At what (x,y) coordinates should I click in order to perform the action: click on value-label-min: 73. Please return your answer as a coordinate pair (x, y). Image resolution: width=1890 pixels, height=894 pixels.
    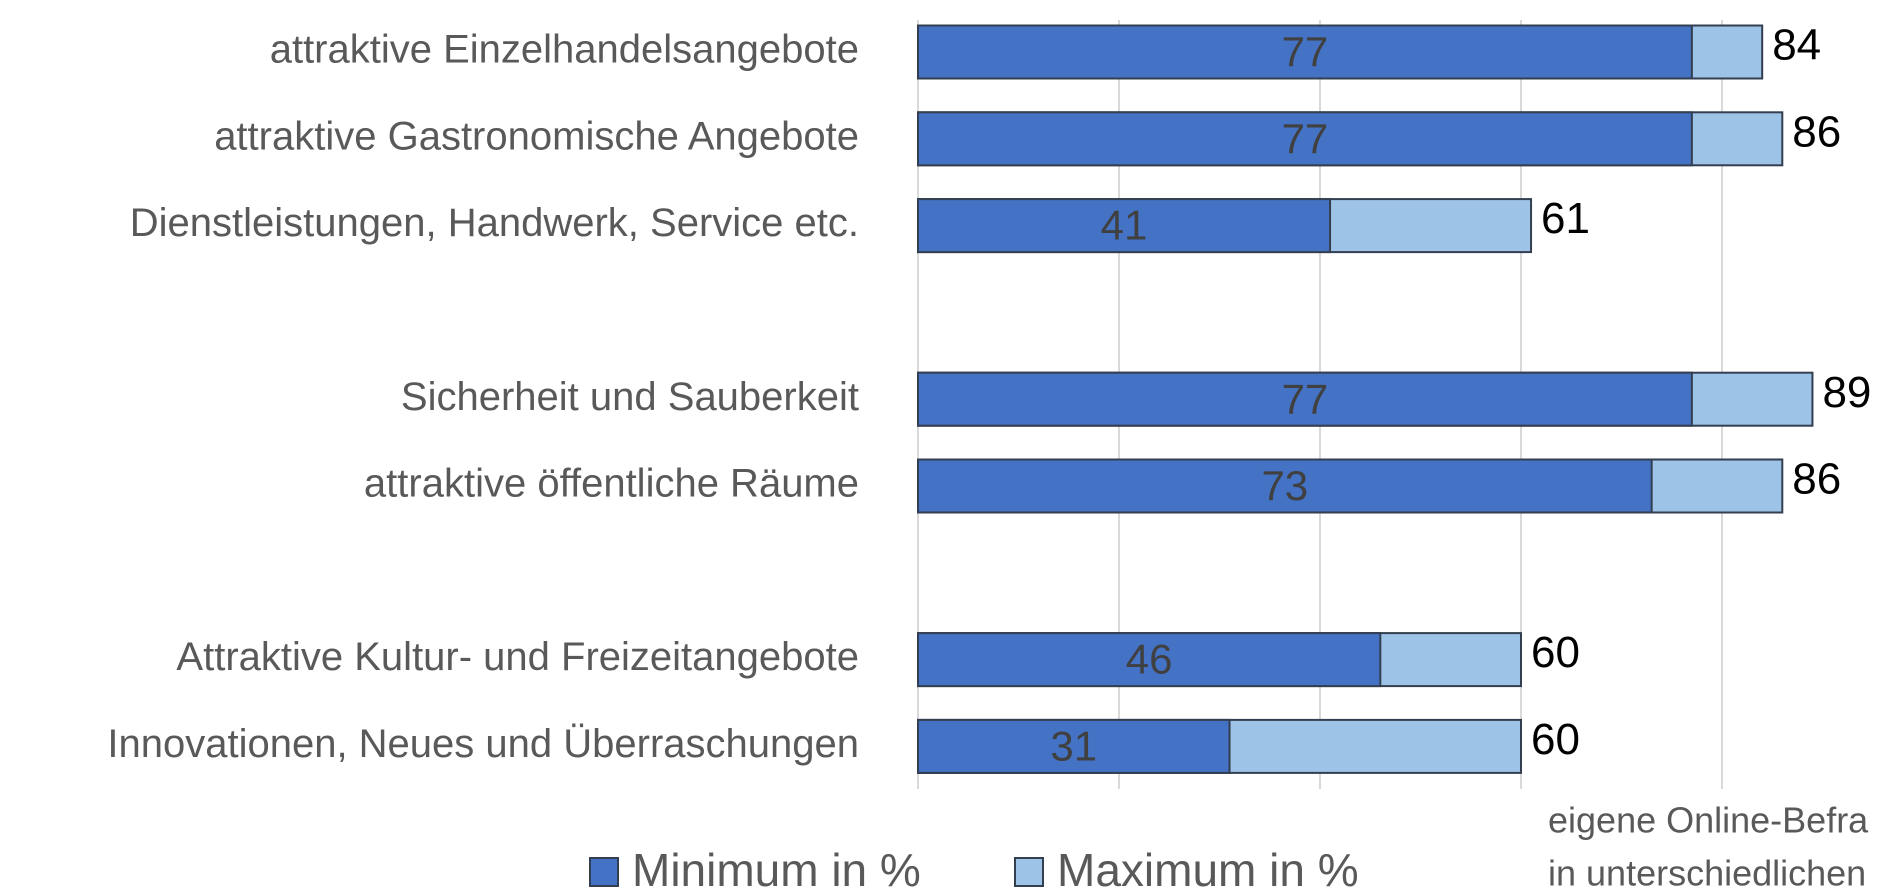
    Looking at the image, I should click on (1284, 485).